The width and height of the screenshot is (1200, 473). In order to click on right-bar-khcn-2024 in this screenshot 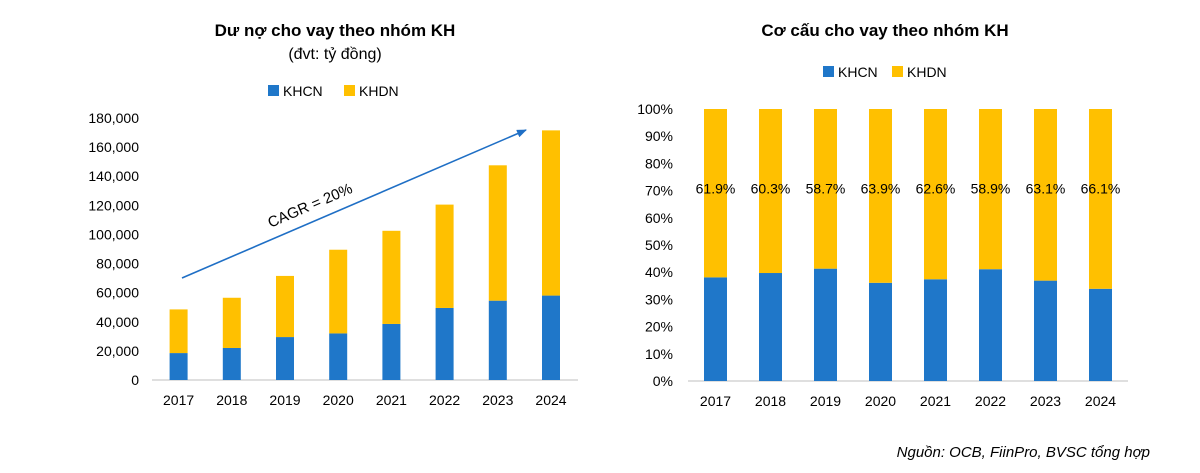, I will do `click(1100, 334)`.